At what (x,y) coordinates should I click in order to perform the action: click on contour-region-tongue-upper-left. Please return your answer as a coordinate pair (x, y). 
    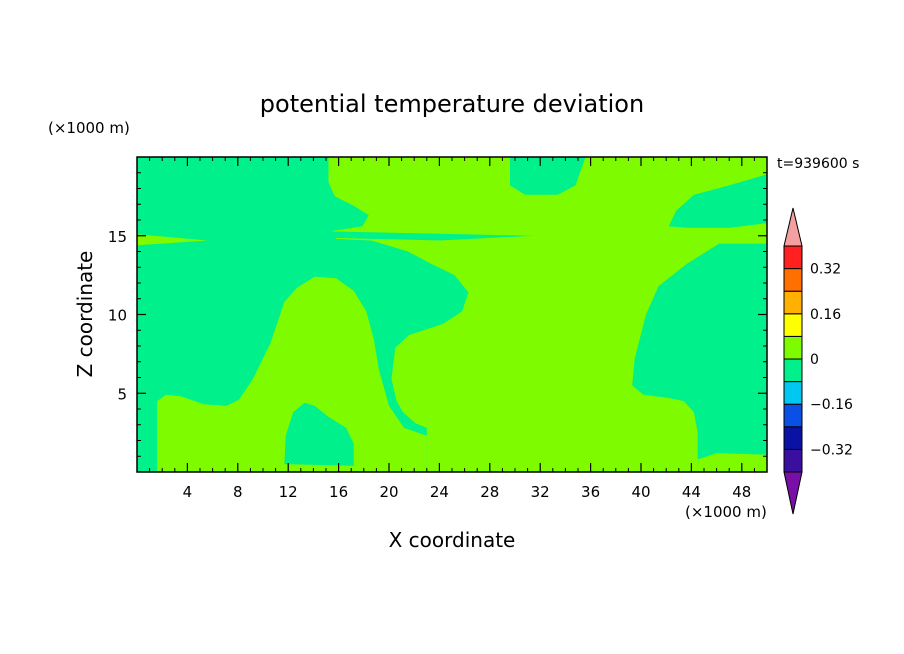
    Looking at the image, I should click on (172, 240).